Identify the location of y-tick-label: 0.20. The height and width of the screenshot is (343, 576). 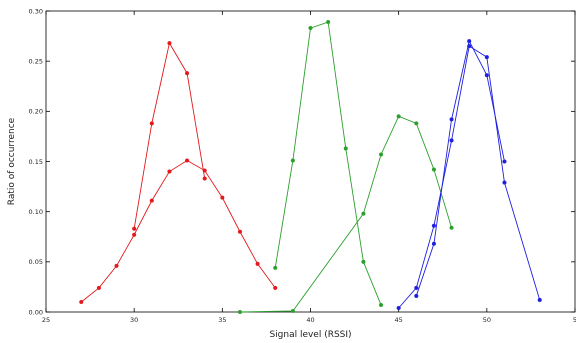
(36, 112).